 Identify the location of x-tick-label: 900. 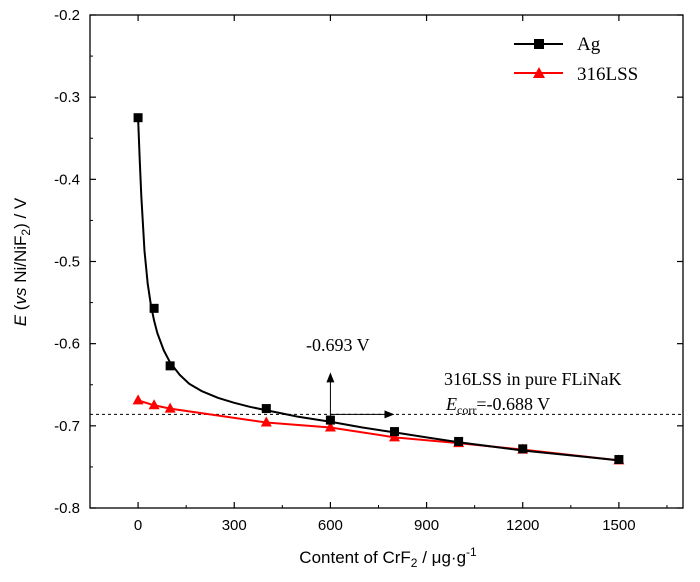
(426, 525).